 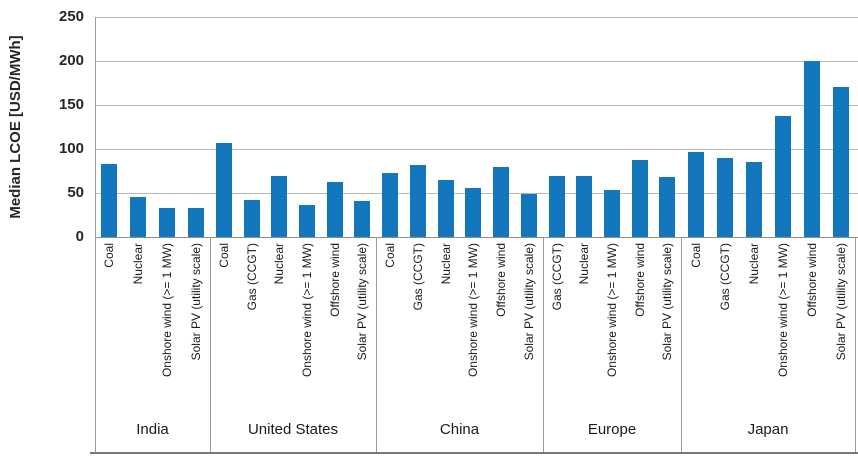 I want to click on group-label-united-states: United States, so click(x=293, y=429).